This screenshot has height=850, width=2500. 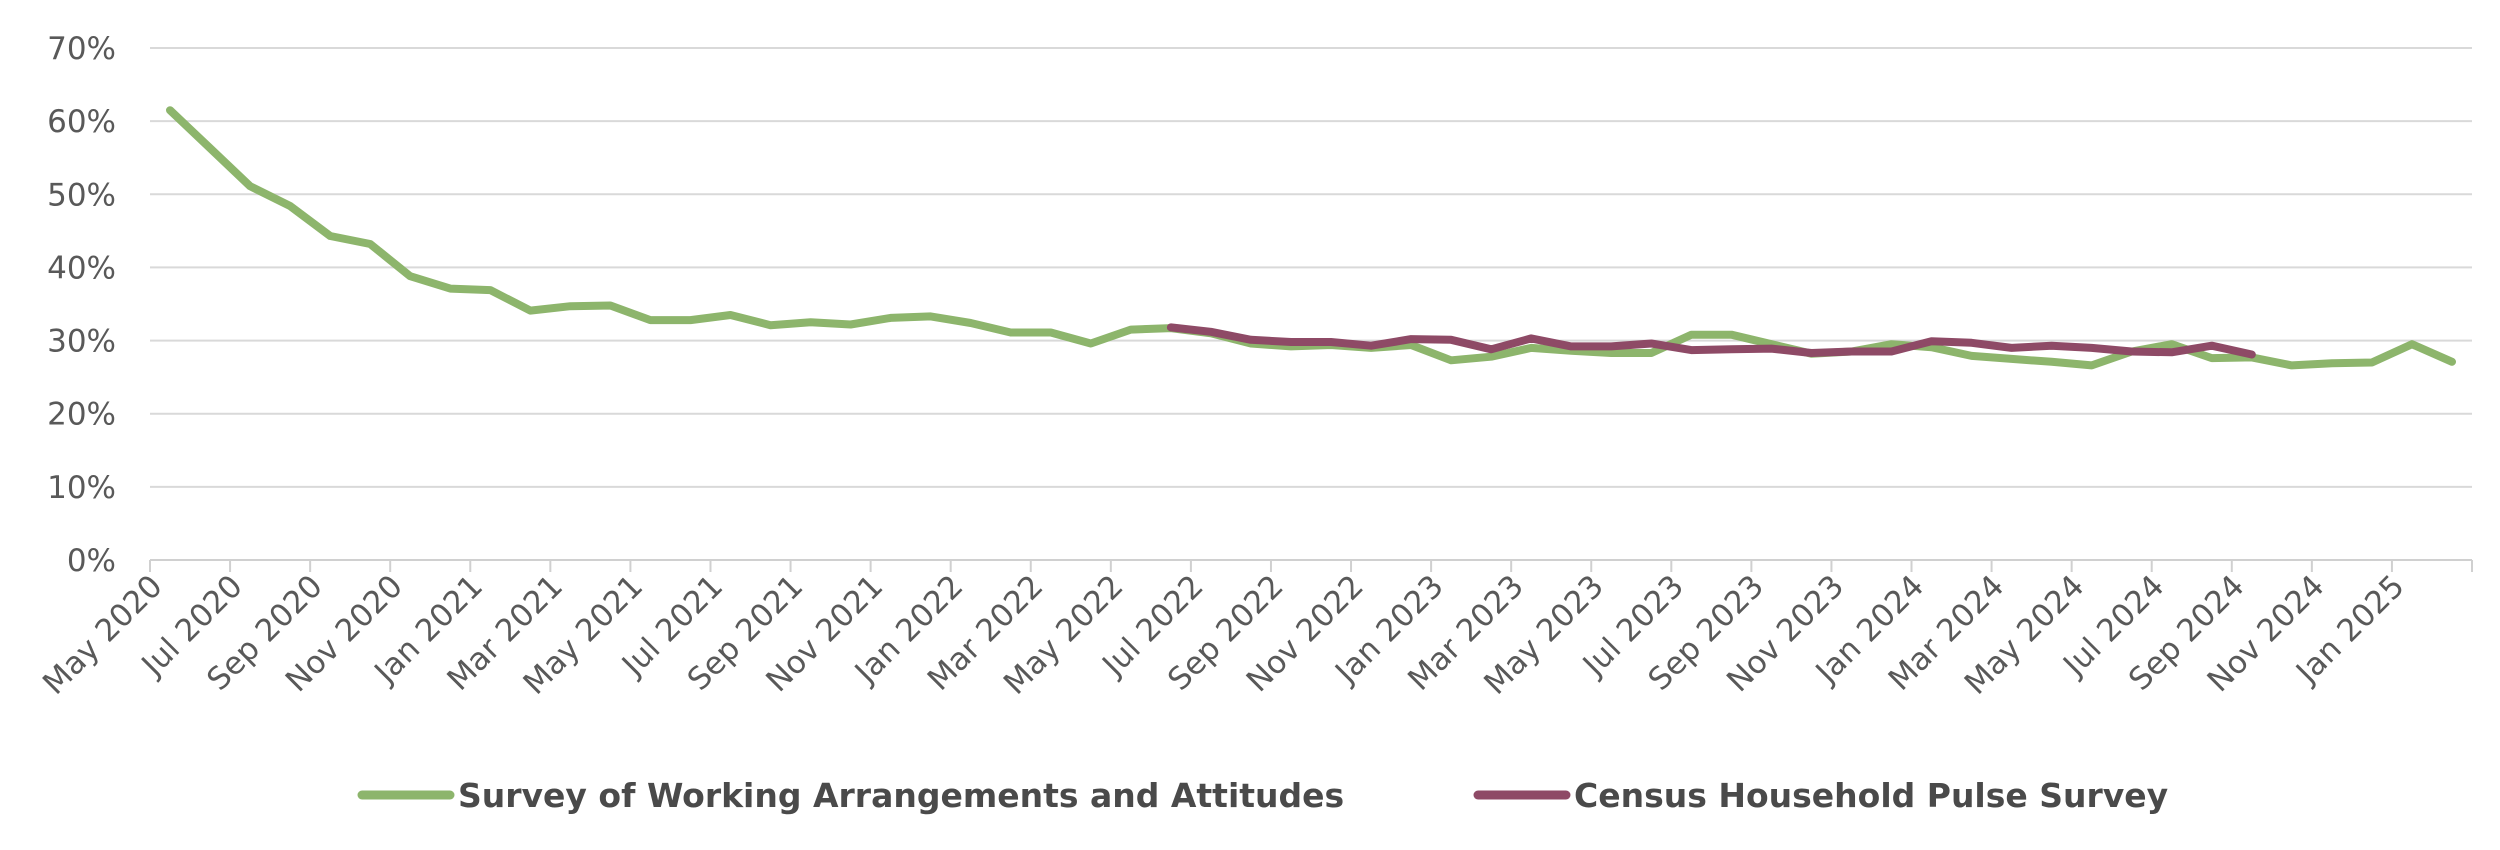 I want to click on y-tick-label: 60%, so click(x=81, y=122).